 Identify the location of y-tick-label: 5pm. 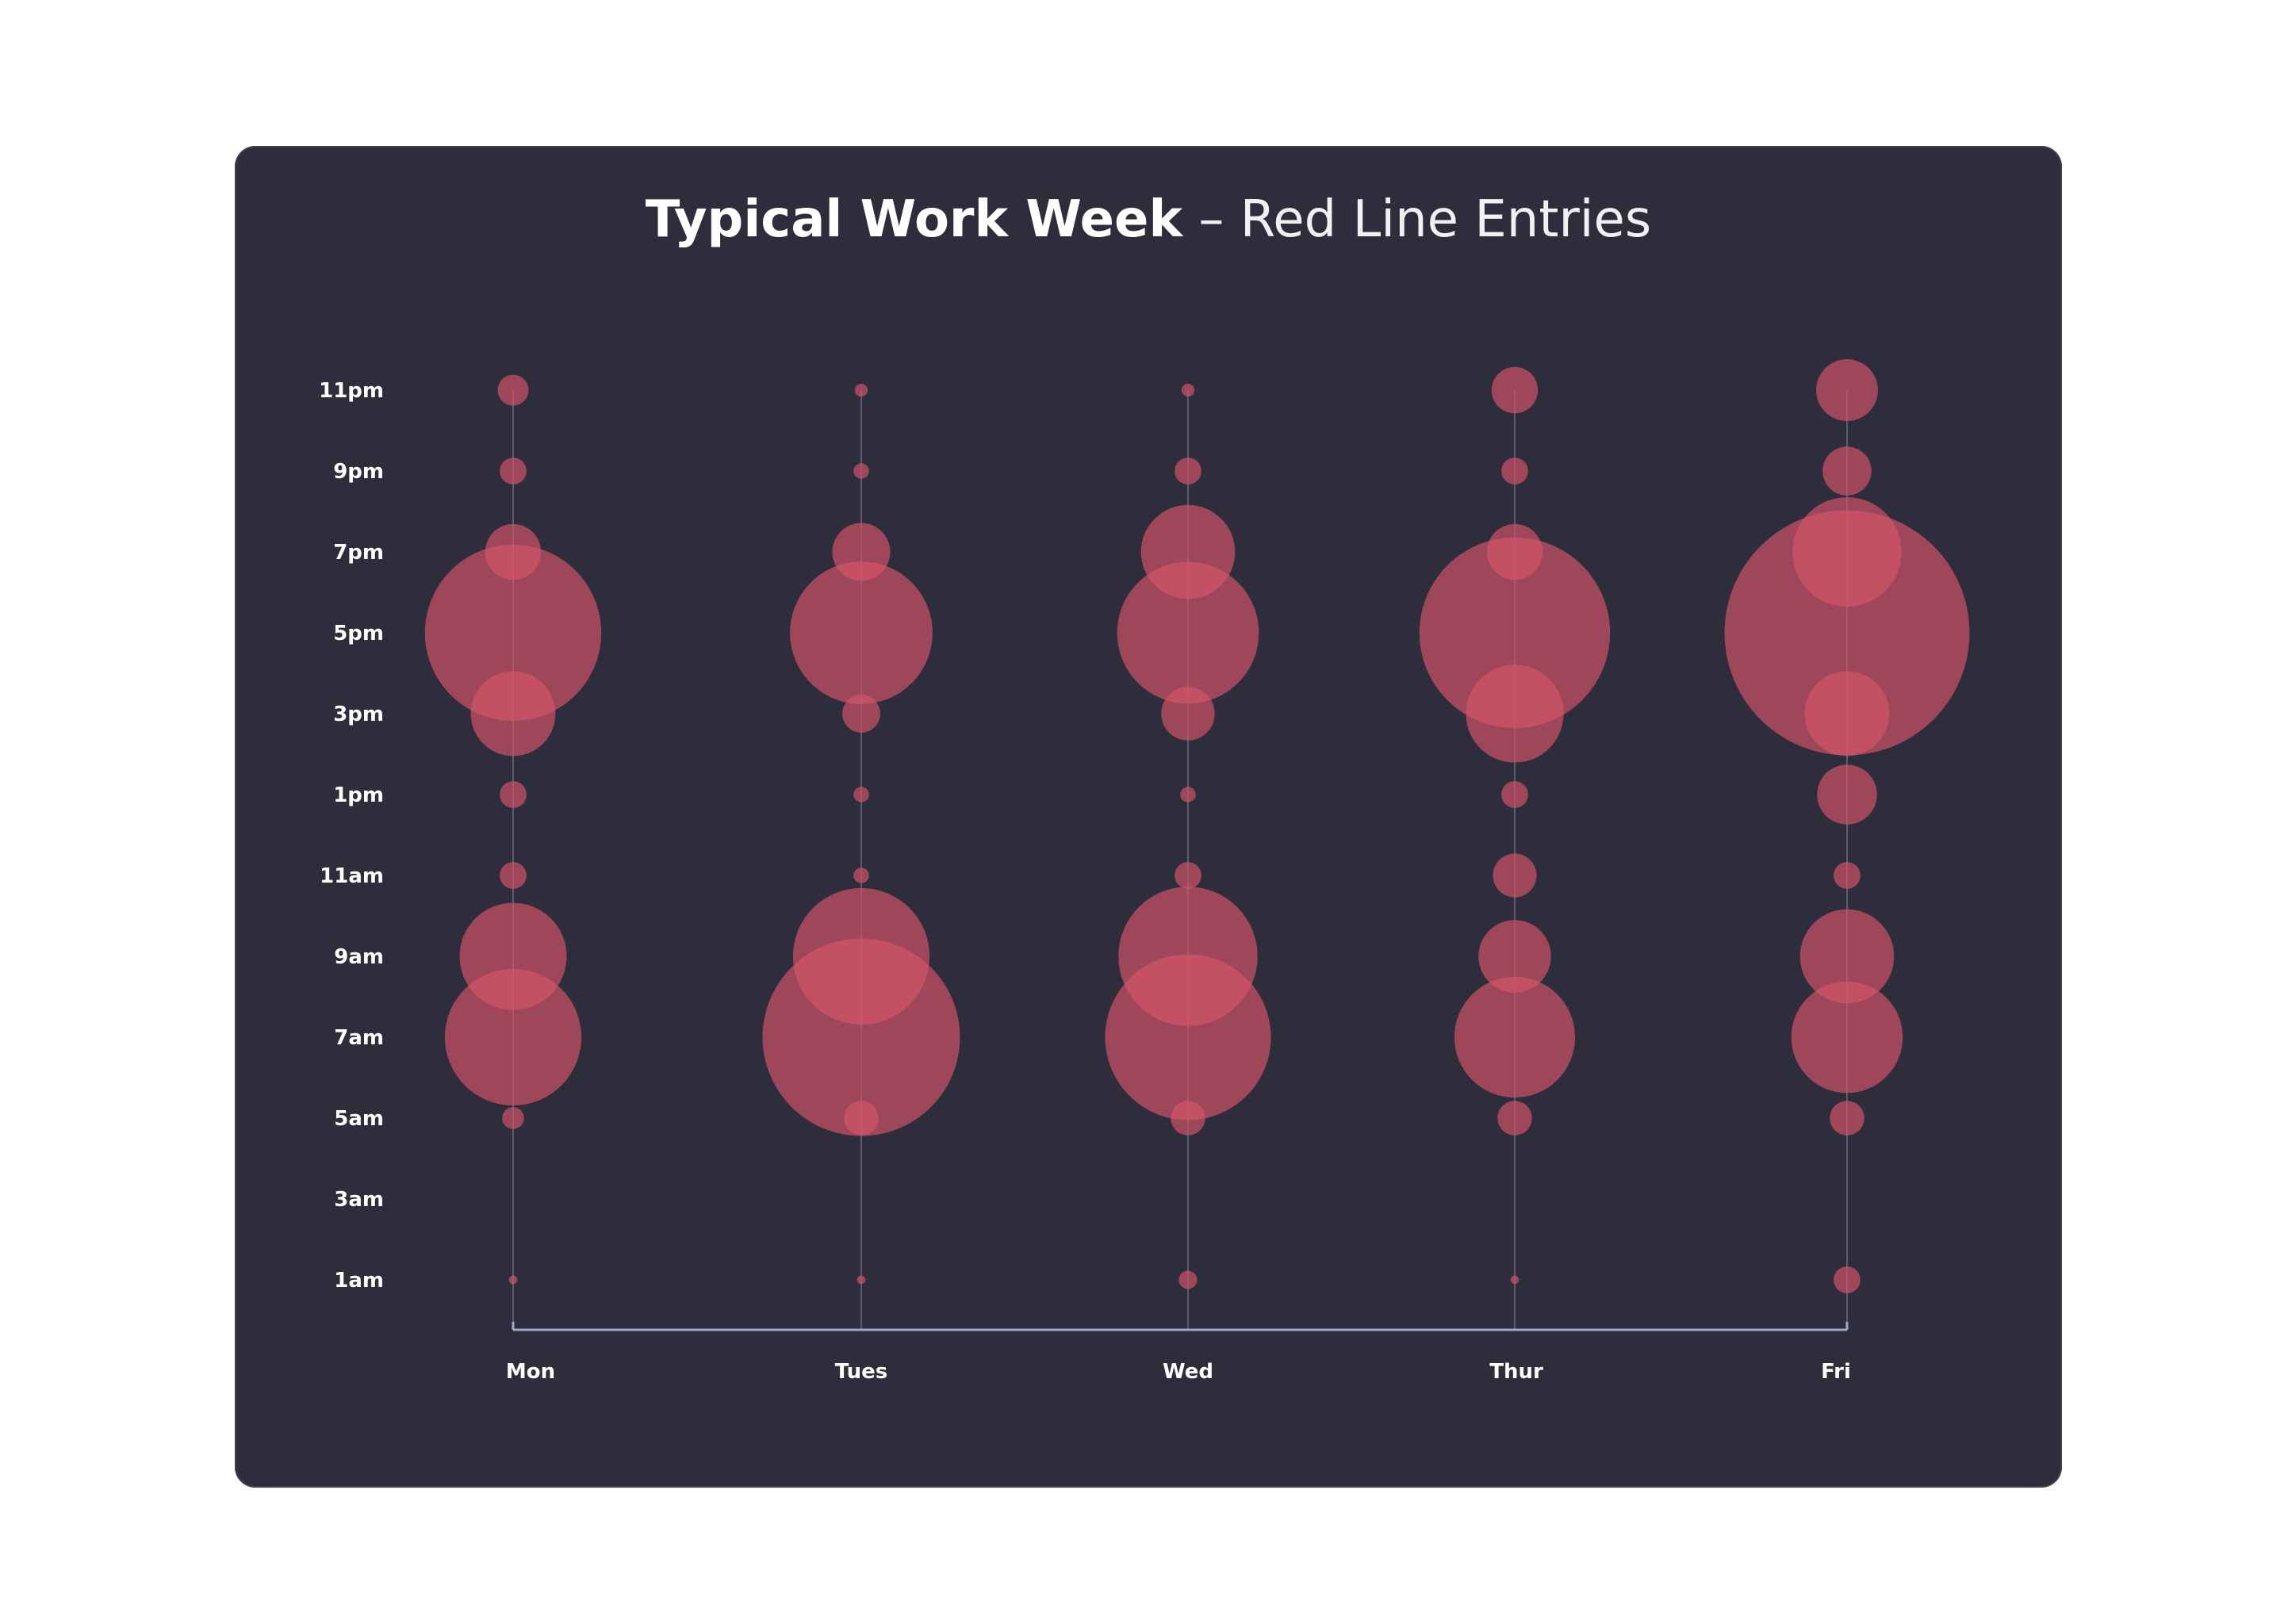
(358, 633).